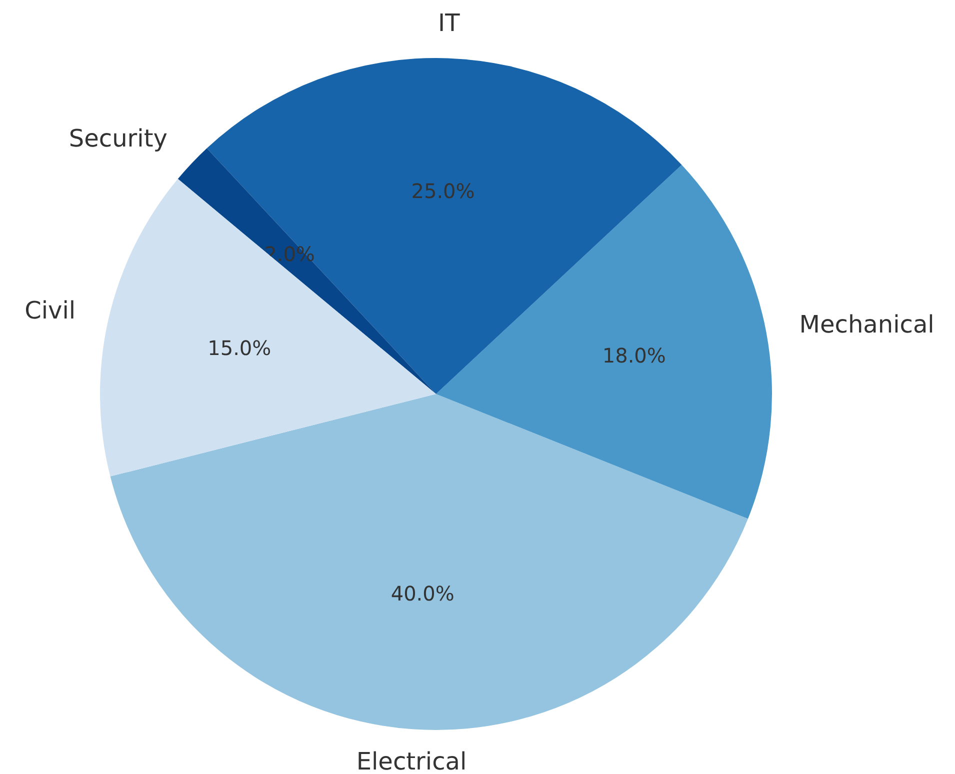 The height and width of the screenshot is (774, 955). I want to click on slice-label: IT, so click(449, 23).